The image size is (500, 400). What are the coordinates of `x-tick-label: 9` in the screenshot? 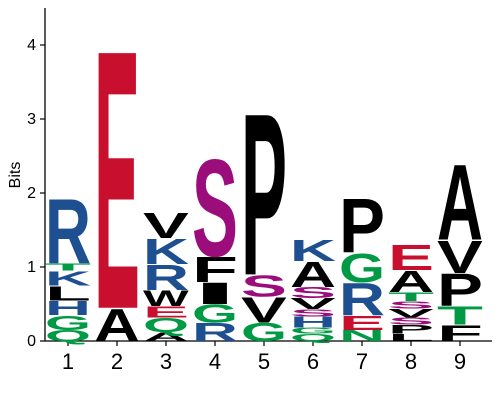 It's located at (460, 361).